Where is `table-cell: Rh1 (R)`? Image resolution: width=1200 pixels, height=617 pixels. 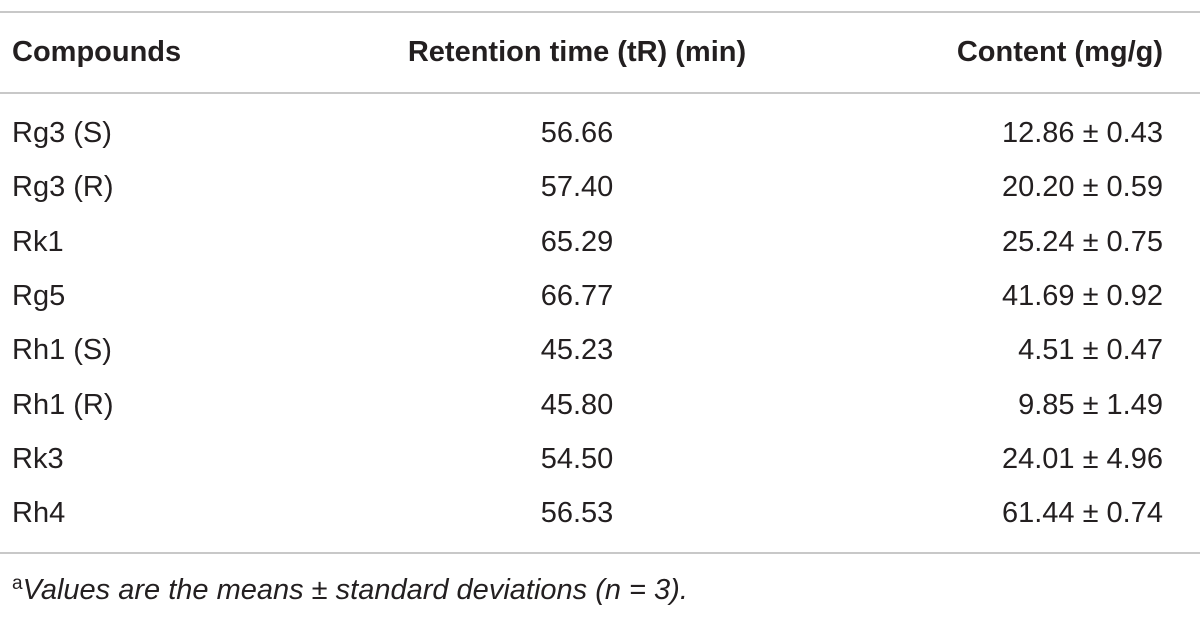 table-cell: Rh1 (R) is located at coordinates (63, 404).